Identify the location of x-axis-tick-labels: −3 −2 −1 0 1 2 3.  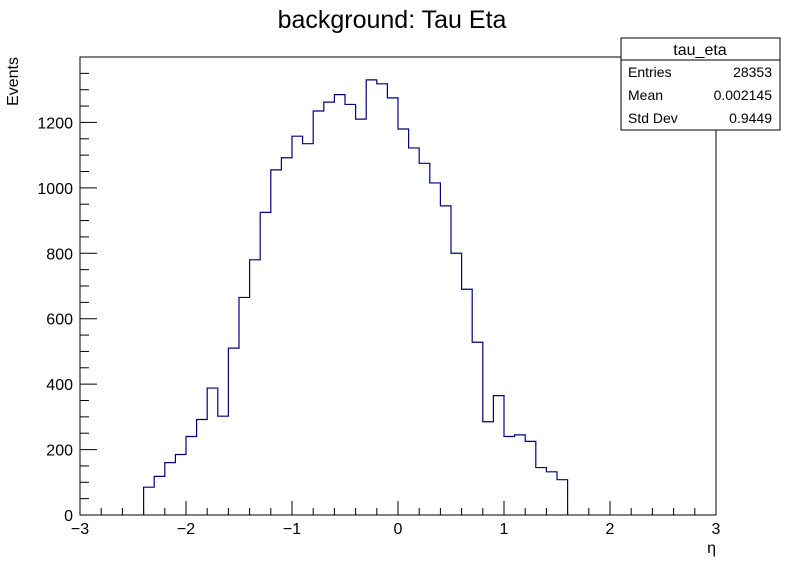
(396, 529).